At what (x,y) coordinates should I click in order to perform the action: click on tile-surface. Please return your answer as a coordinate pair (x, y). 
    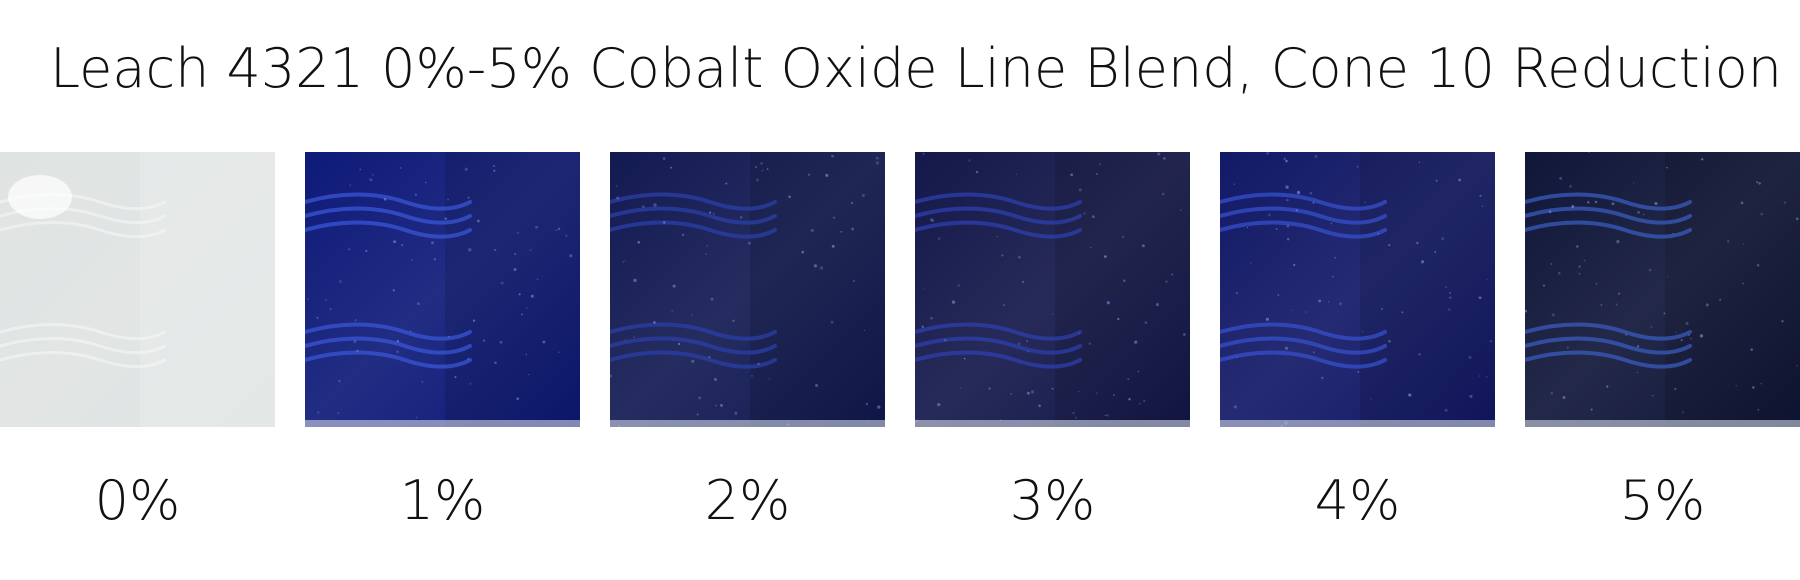
    Looking at the image, I should click on (1052, 289).